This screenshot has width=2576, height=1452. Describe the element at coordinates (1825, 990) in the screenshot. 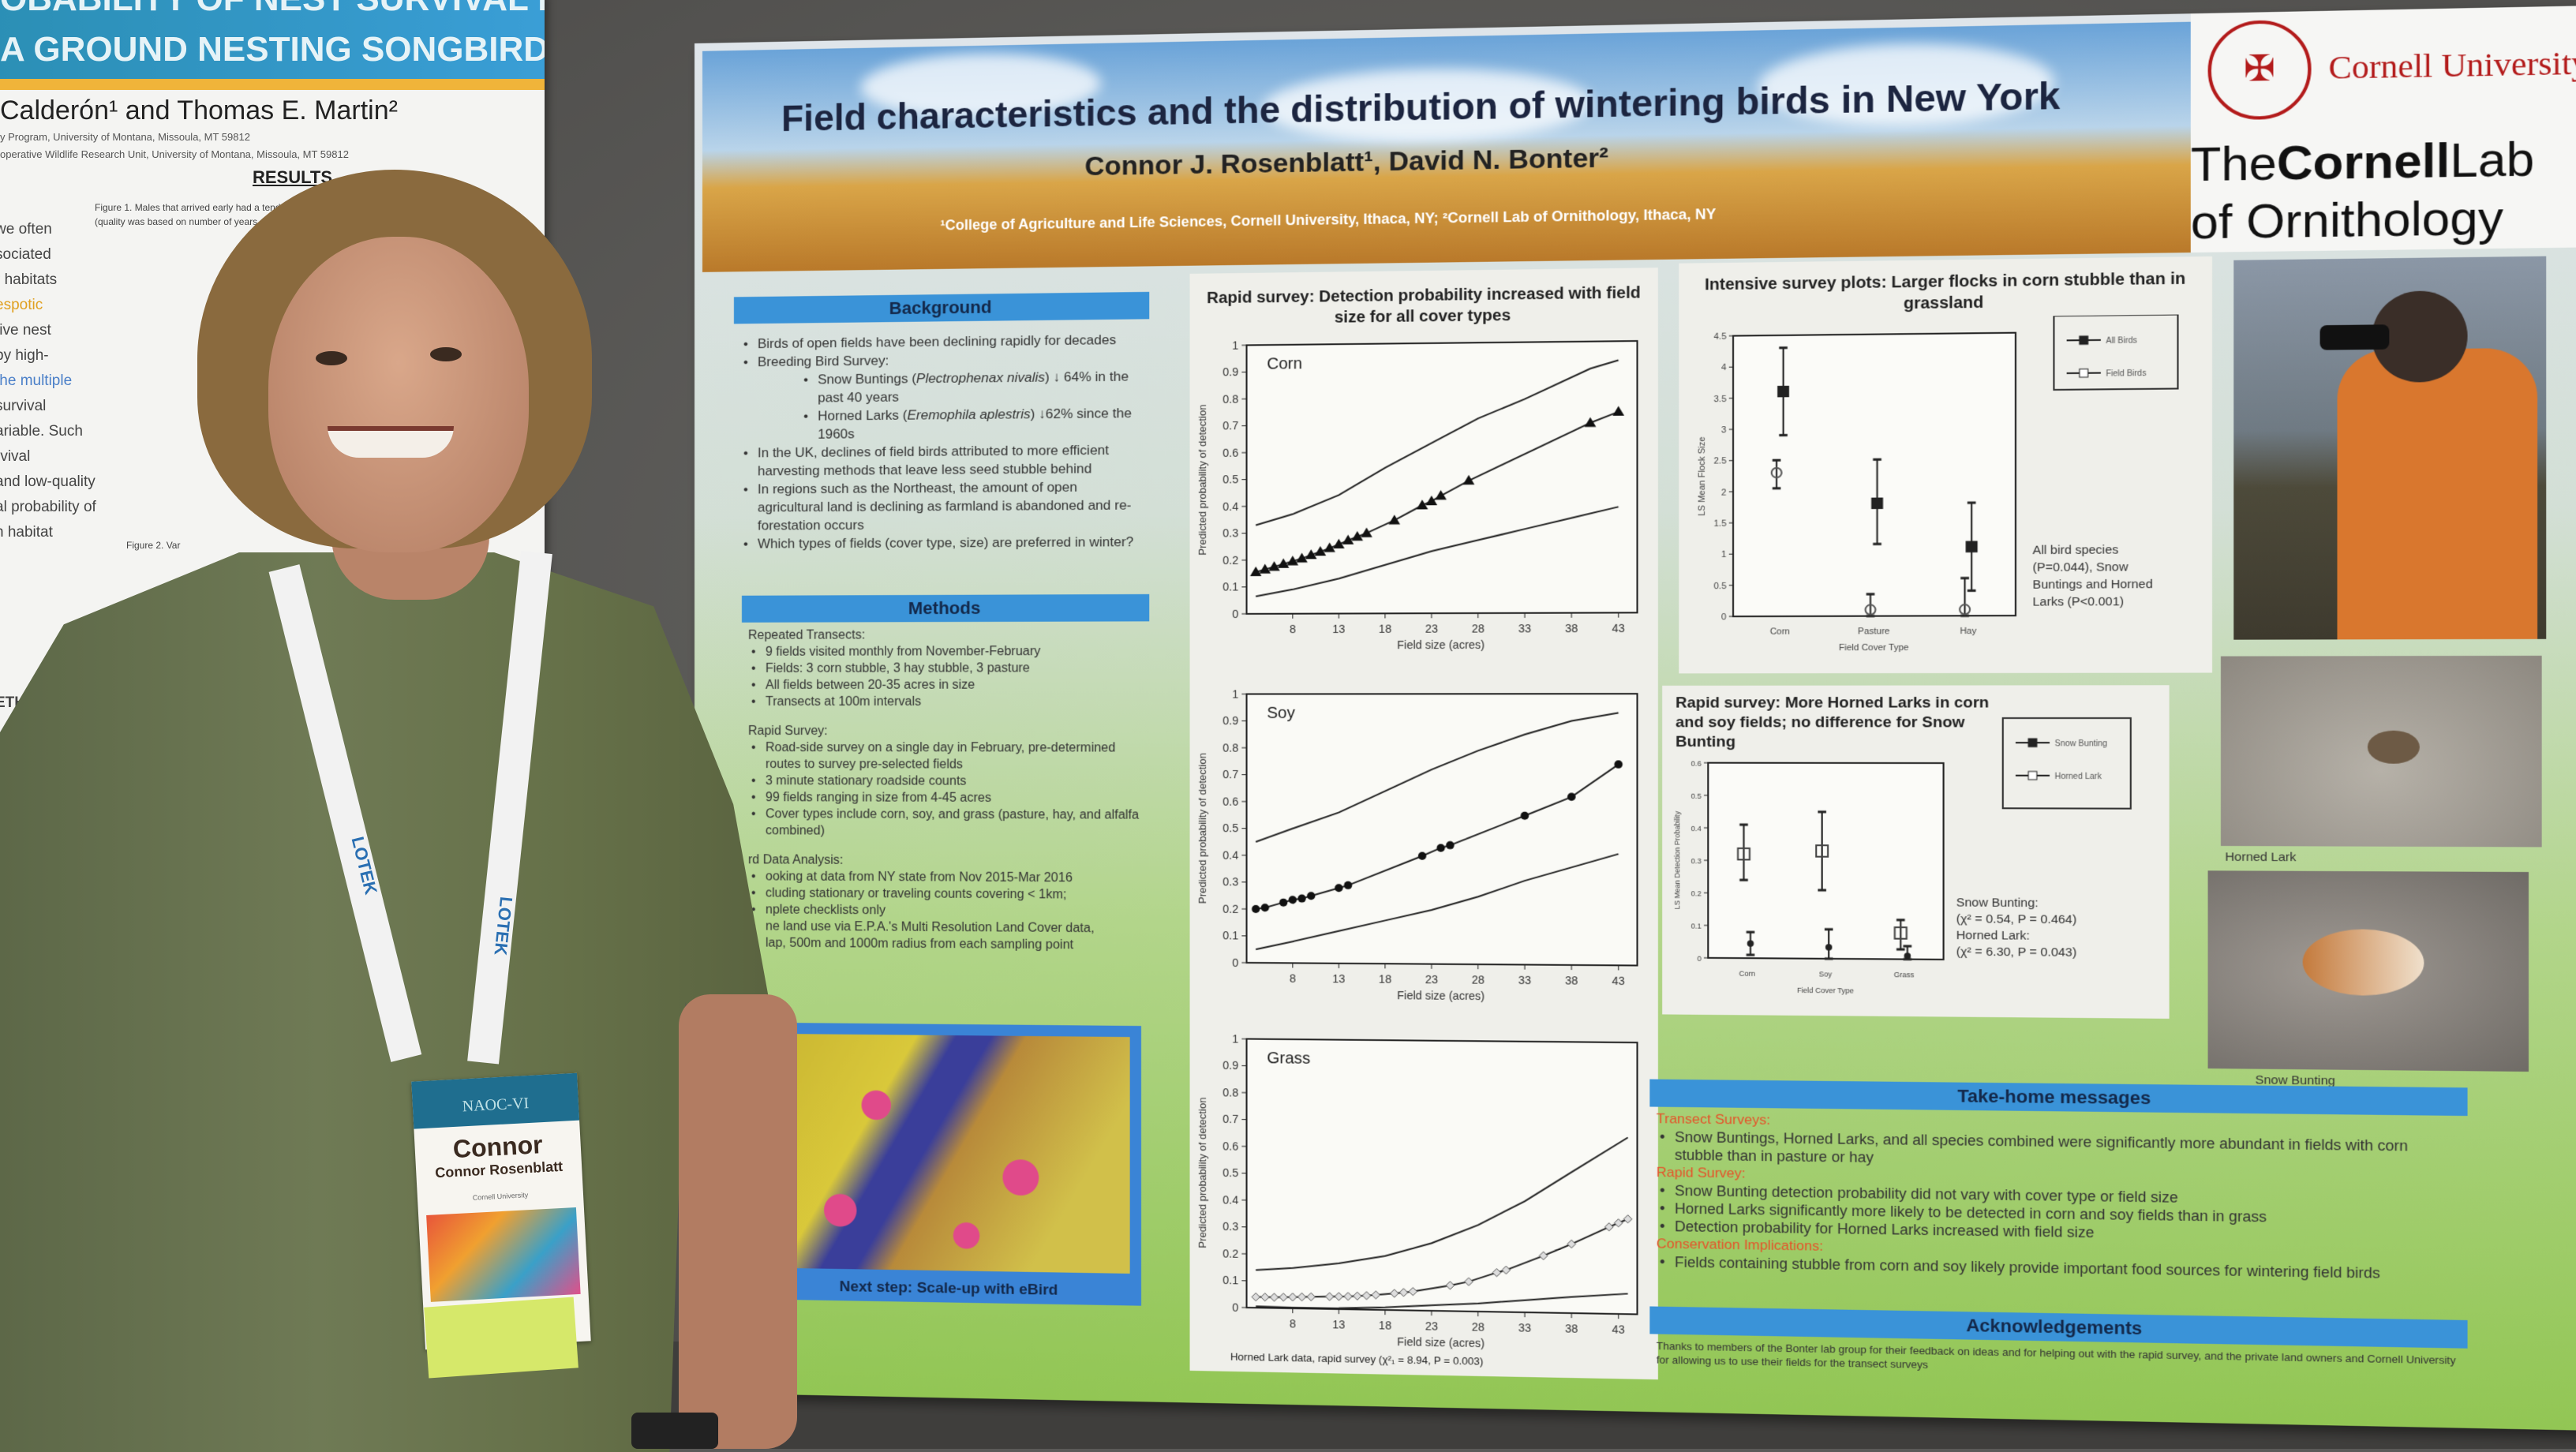

I see `x-axis-label: Field Cover Type` at that location.